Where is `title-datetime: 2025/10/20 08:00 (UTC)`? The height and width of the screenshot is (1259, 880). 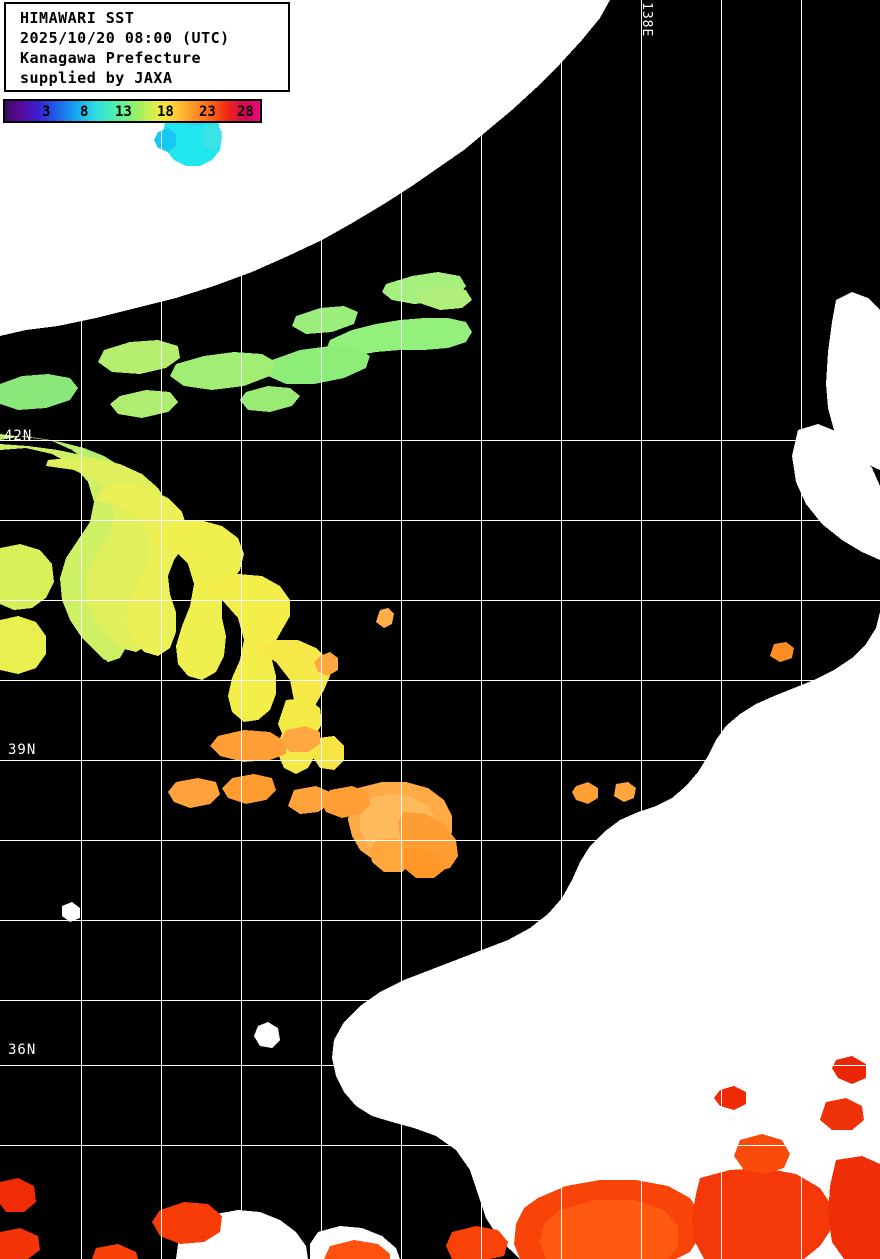 title-datetime: 2025/10/20 08:00 (UTC) is located at coordinates (125, 38).